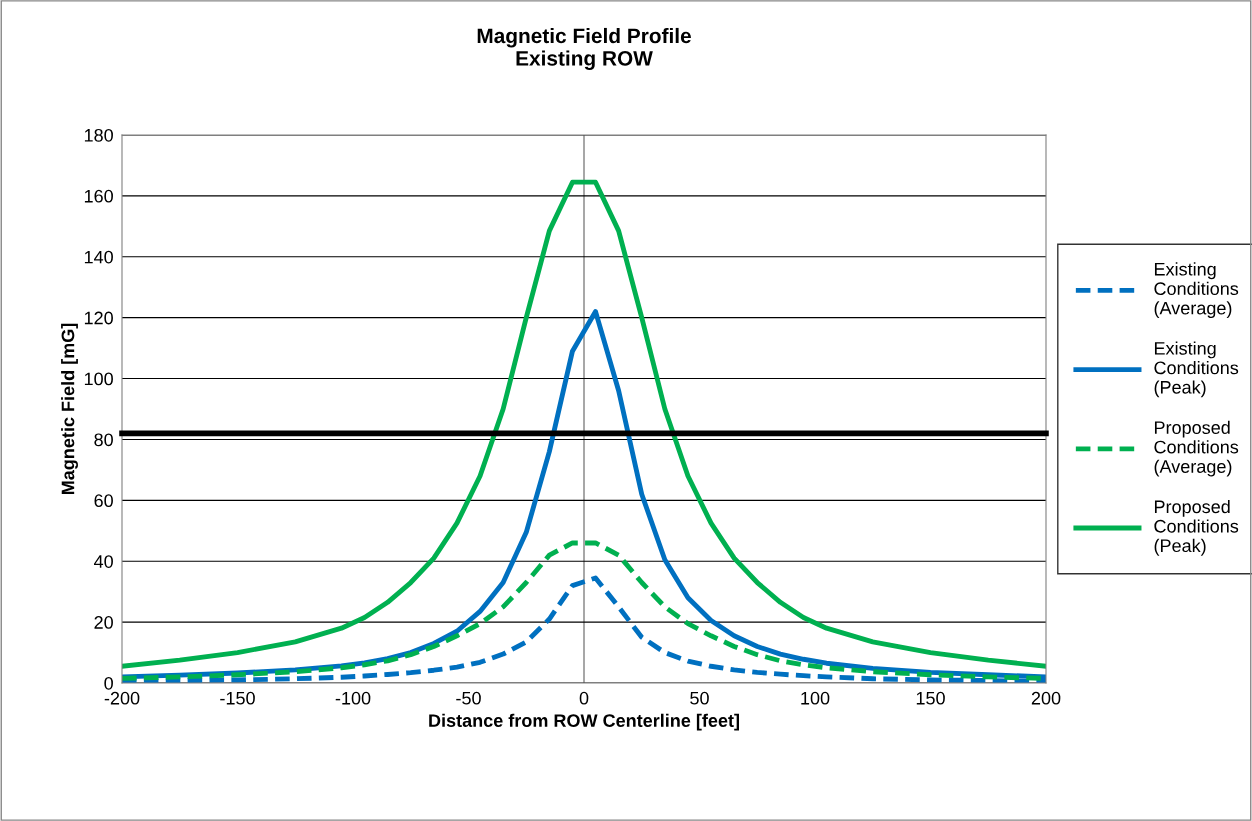 The image size is (1252, 821). What do you see at coordinates (103, 440) in the screenshot?
I see `y-tick-label: 80` at bounding box center [103, 440].